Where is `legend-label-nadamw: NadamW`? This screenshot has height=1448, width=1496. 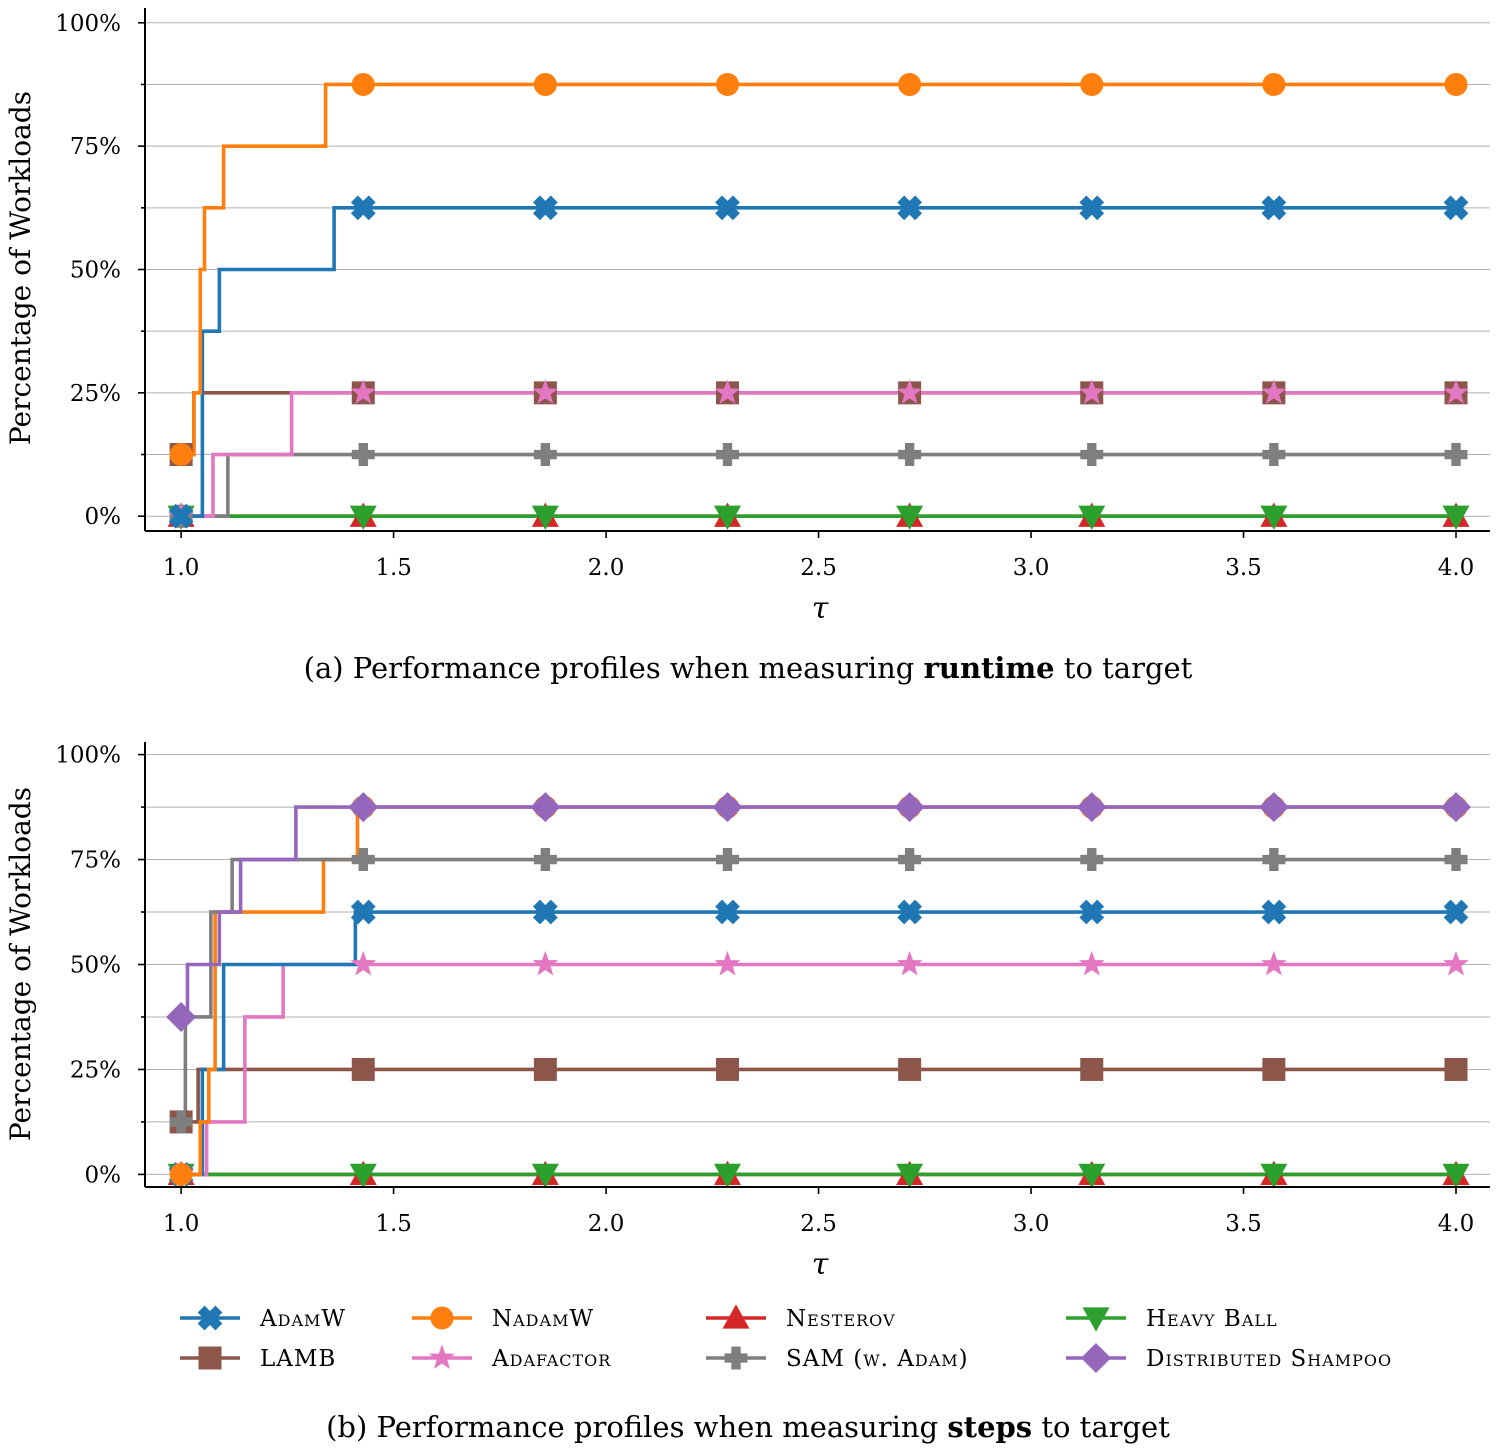 legend-label-nadamw: NadamW is located at coordinates (543, 1319).